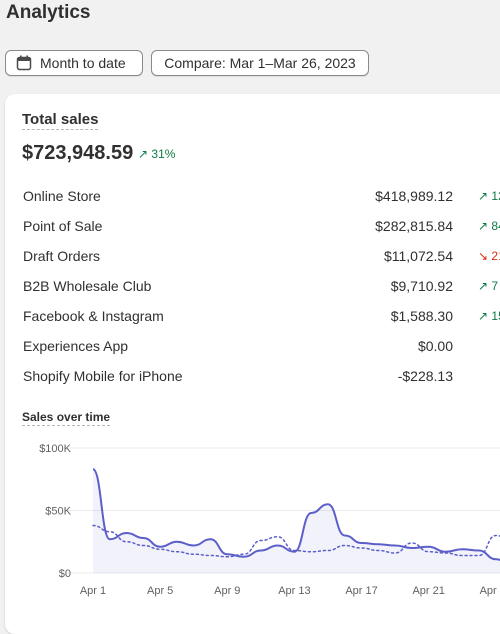 The height and width of the screenshot is (634, 500). I want to click on channel-change: ↘ 21, so click(489, 256).